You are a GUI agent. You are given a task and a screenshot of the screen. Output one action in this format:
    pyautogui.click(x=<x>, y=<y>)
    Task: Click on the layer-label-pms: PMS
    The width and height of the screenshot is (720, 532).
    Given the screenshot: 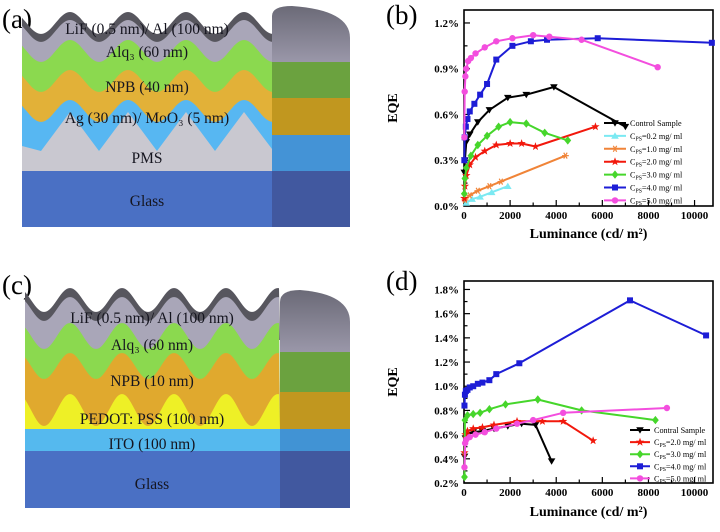 What is the action you would take?
    pyautogui.click(x=146, y=158)
    